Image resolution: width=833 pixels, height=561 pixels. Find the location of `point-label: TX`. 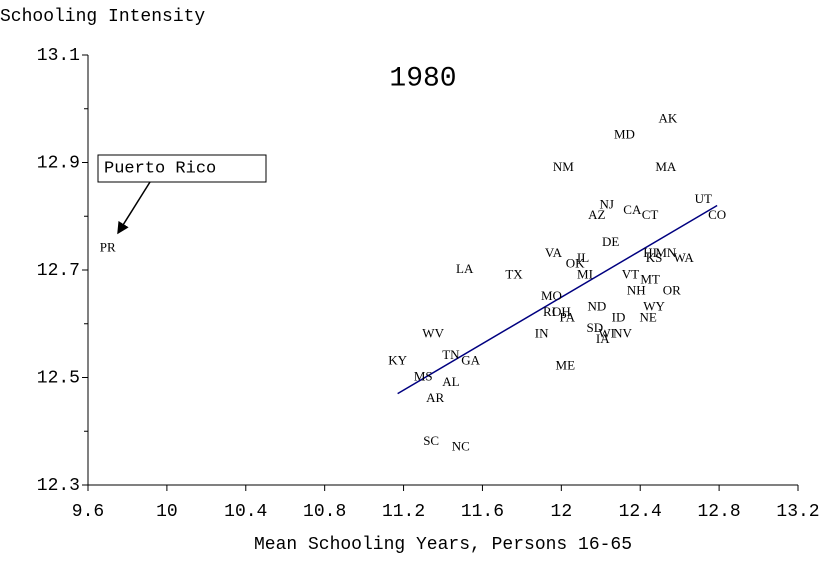

point-label: TX is located at coordinates (514, 273).